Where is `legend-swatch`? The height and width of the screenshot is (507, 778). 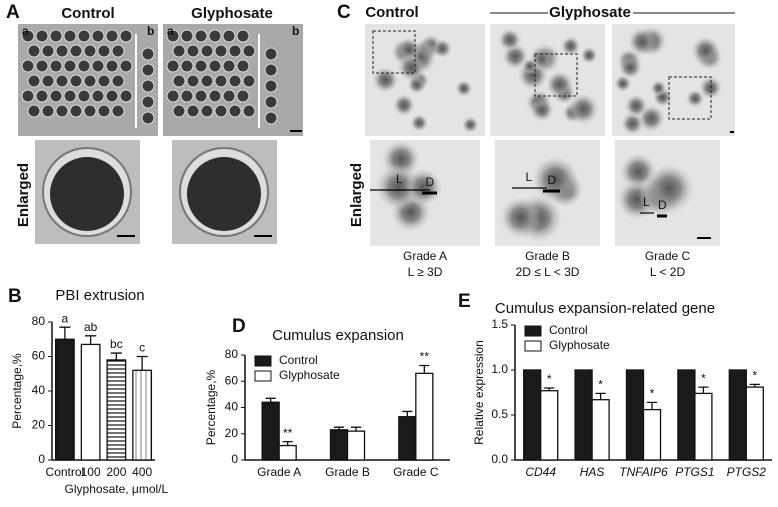 legend-swatch is located at coordinates (263, 361).